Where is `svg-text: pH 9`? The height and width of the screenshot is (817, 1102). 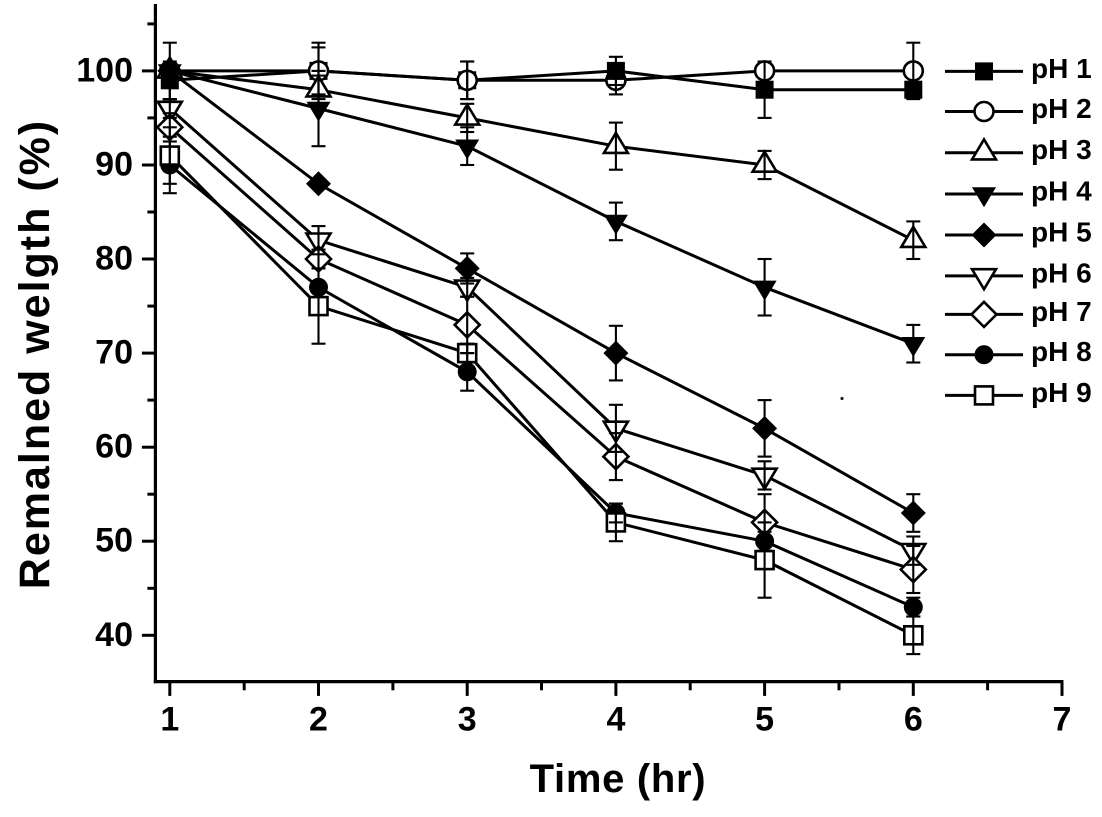
svg-text: pH 9 is located at coordinates (1061, 392).